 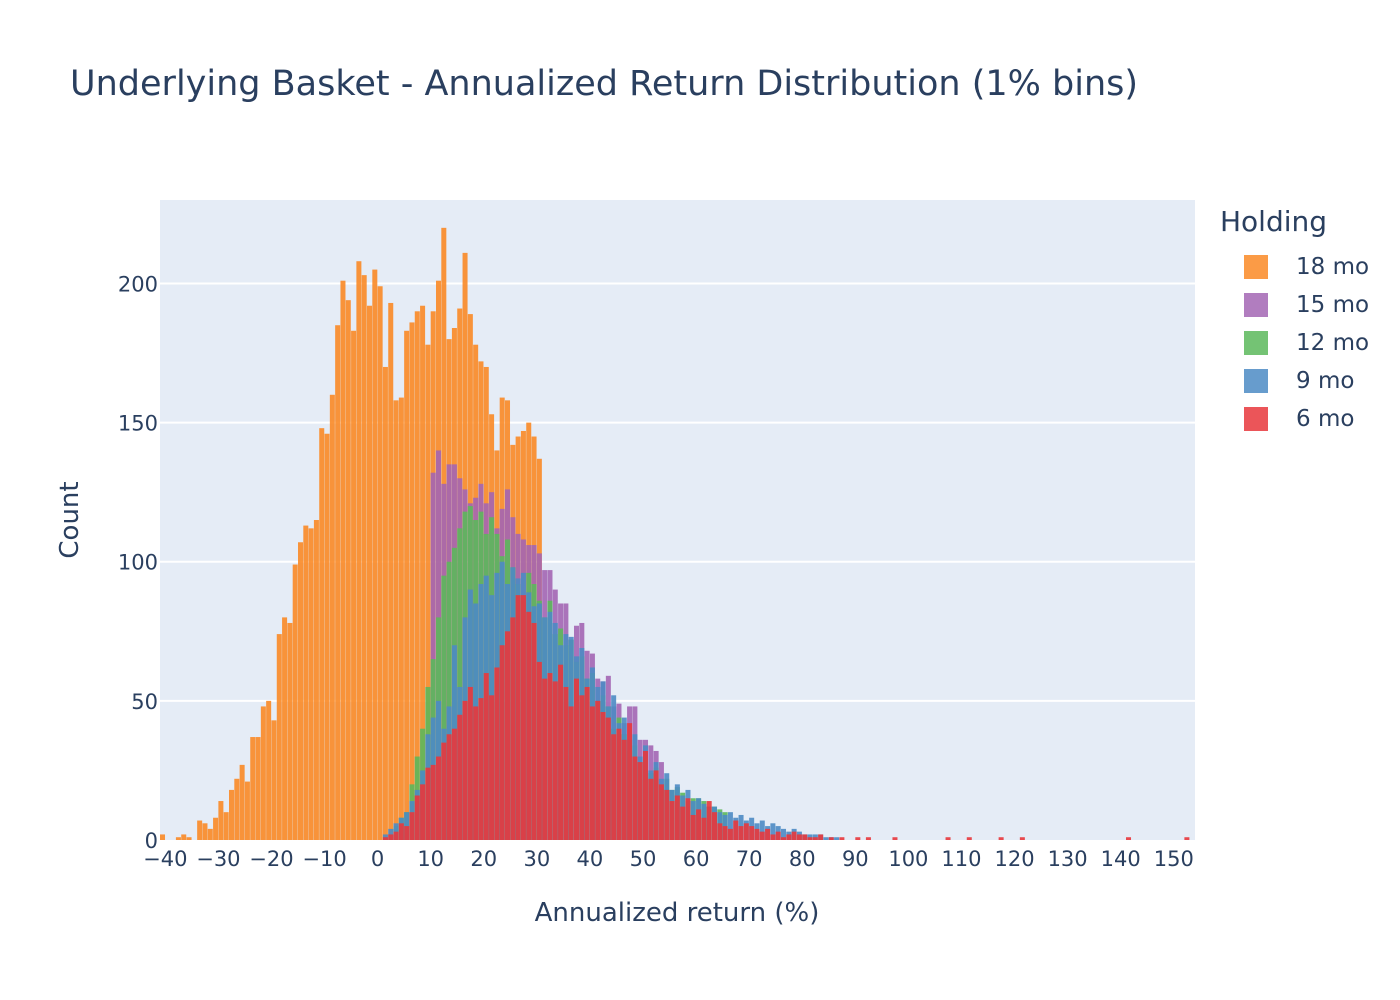 What do you see at coordinates (786, 717) in the screenshot?
I see `series-6-mo` at bounding box center [786, 717].